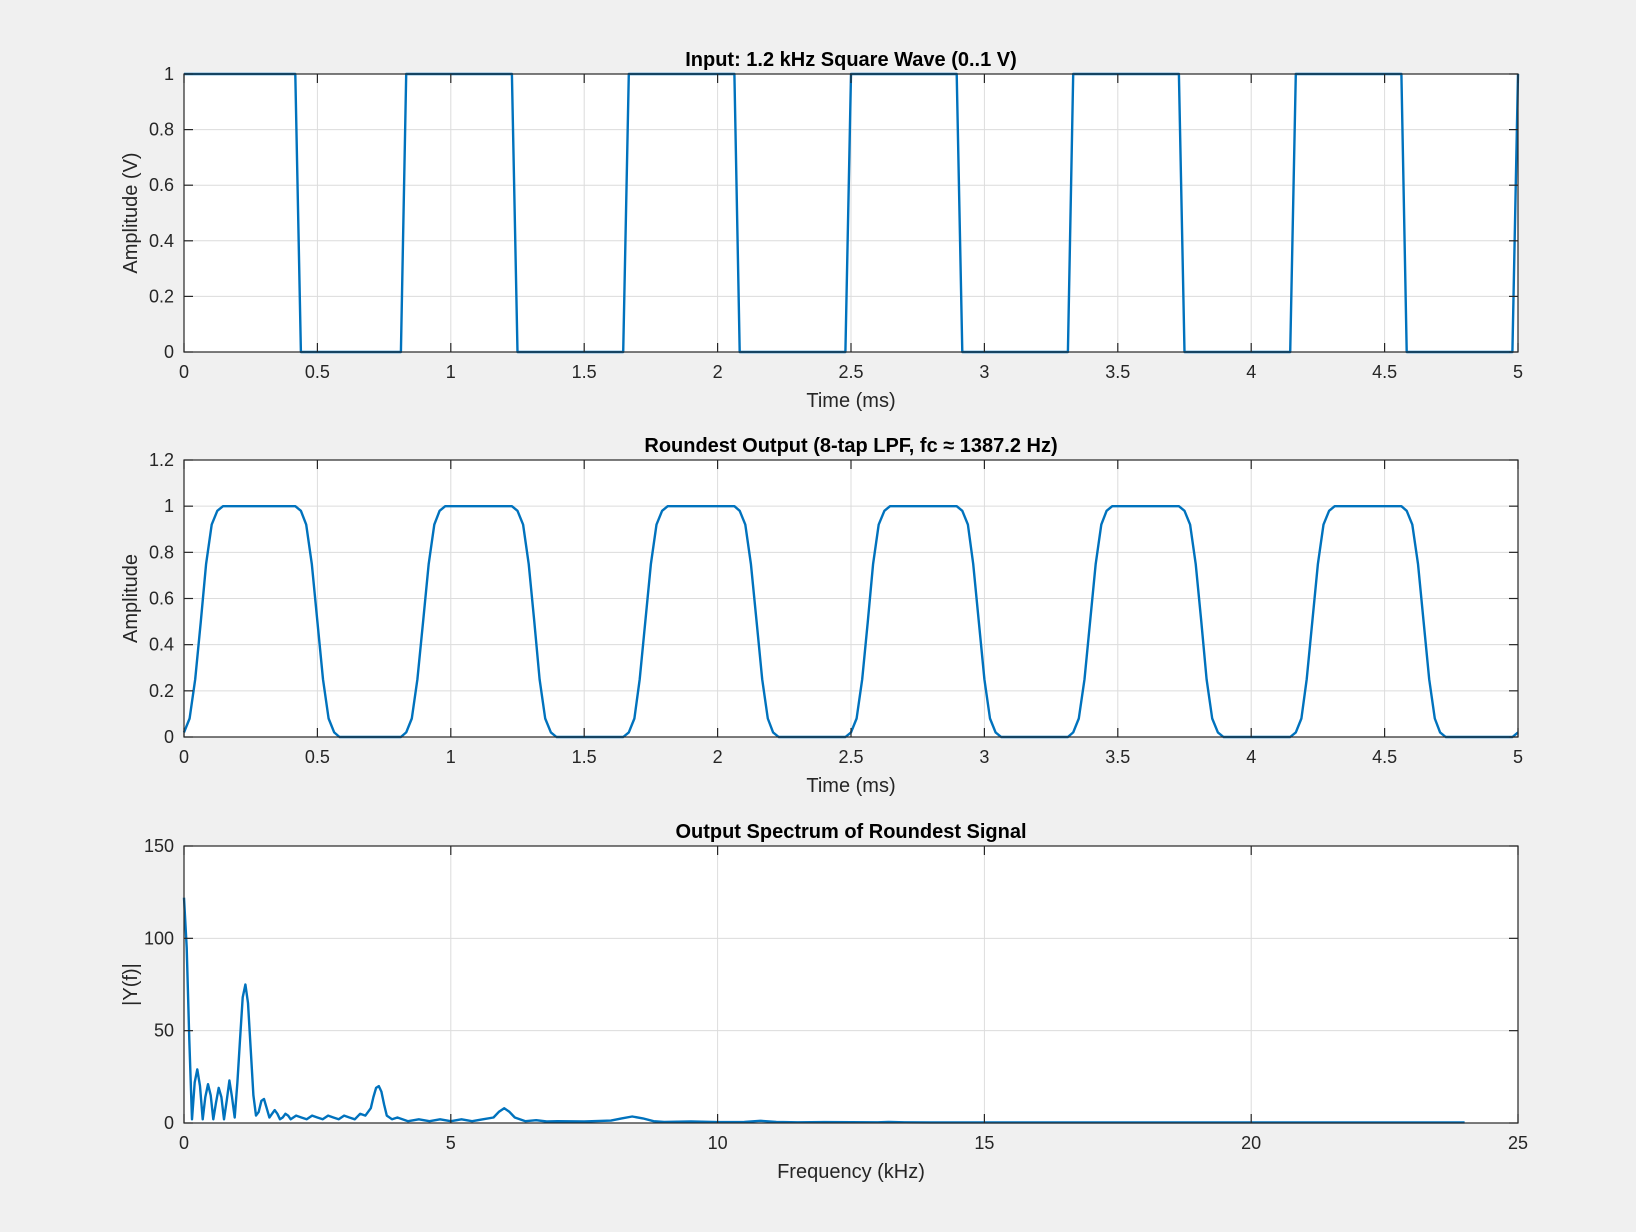 Image resolution: width=1636 pixels, height=1232 pixels. What do you see at coordinates (718, 1143) in the screenshot?
I see `x-tick-label: 10` at bounding box center [718, 1143].